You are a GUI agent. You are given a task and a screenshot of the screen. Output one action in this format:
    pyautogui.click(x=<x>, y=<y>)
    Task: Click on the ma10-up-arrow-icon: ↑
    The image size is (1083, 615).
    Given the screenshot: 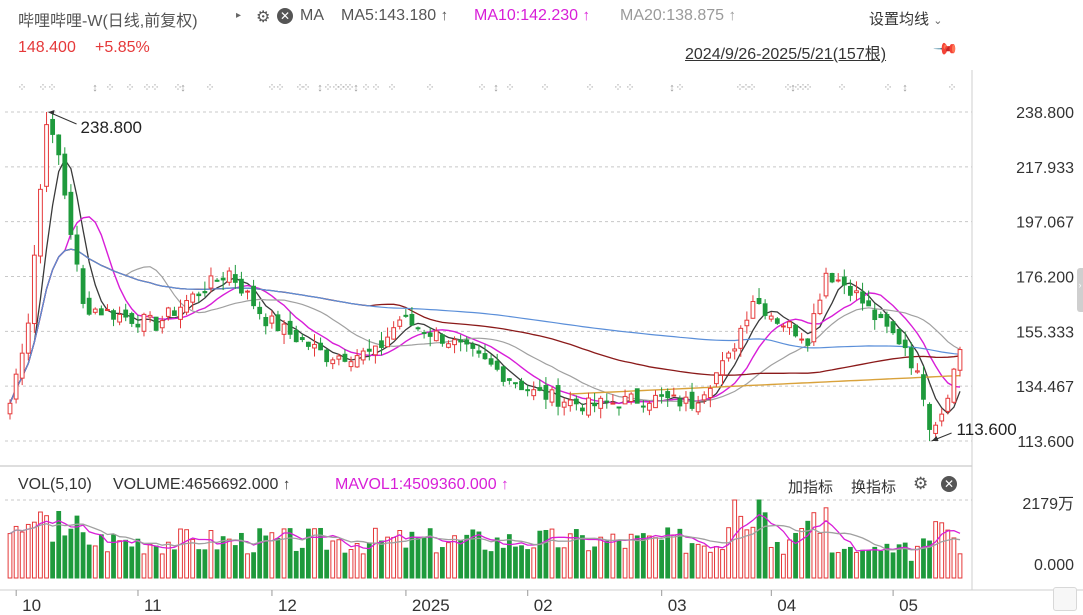 What is the action you would take?
    pyautogui.click(x=586, y=15)
    